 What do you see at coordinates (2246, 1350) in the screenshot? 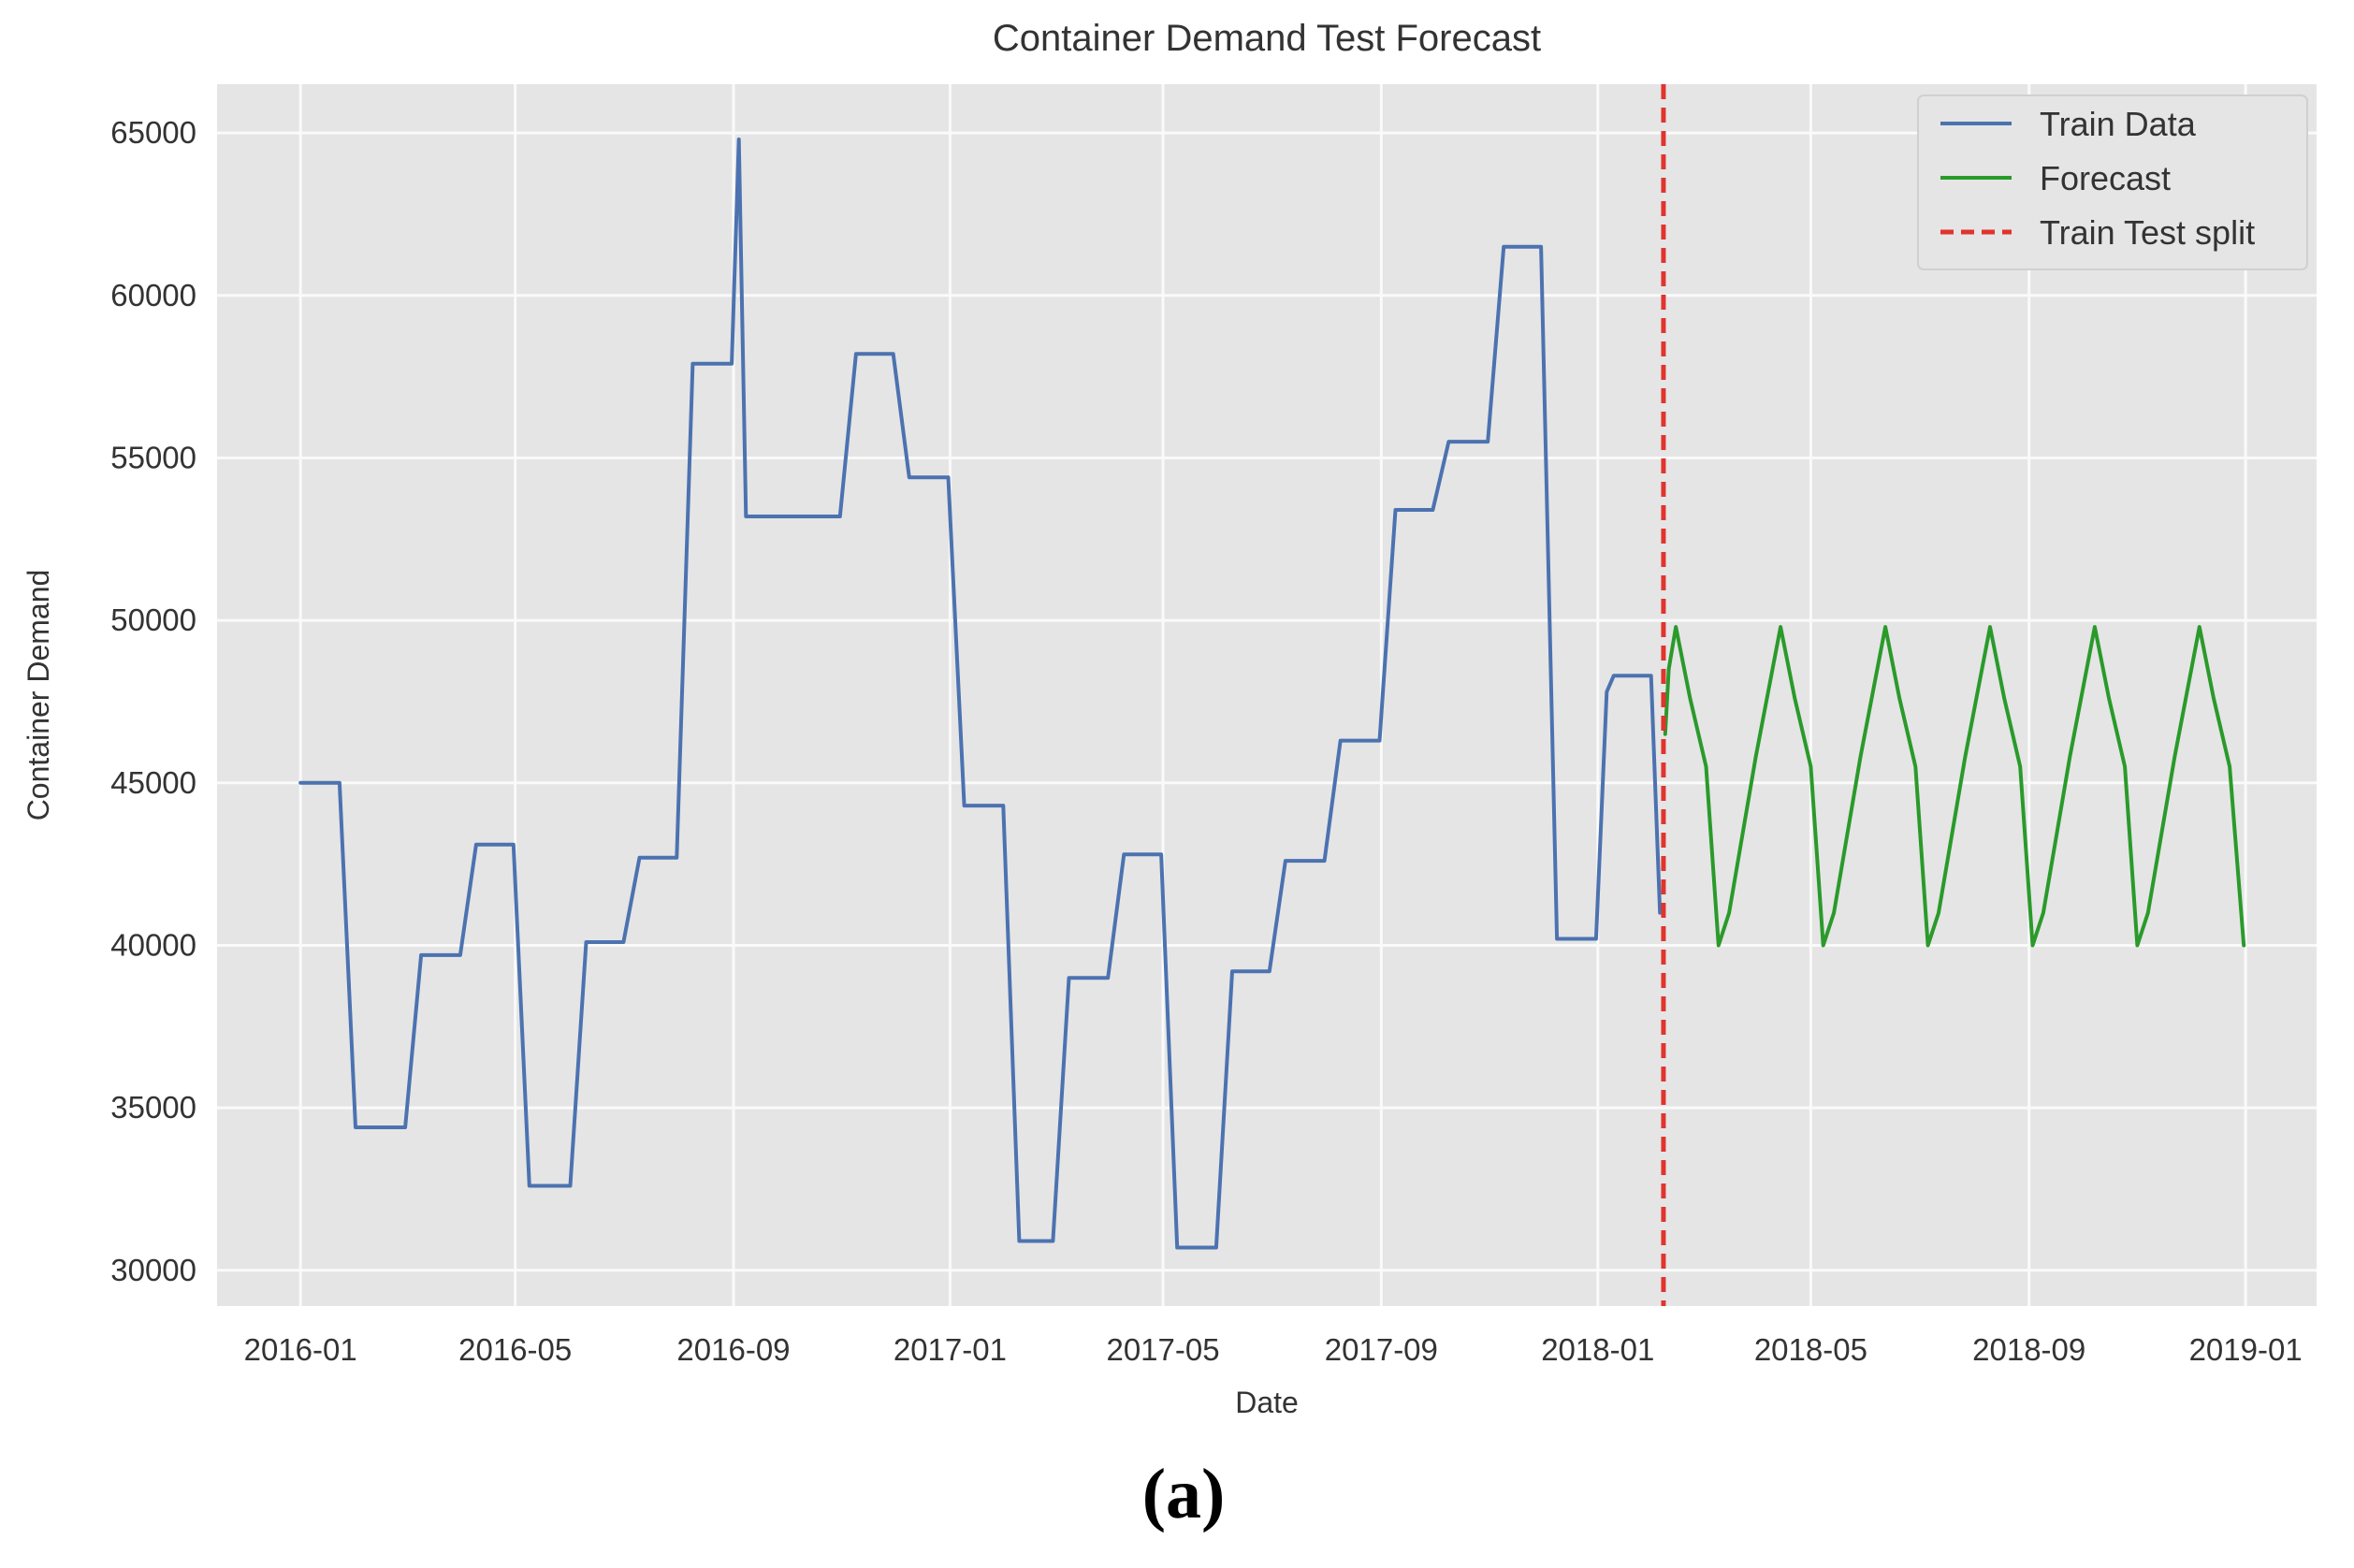
I see `x-tick-label-2019-01: 2019-01` at bounding box center [2246, 1350].